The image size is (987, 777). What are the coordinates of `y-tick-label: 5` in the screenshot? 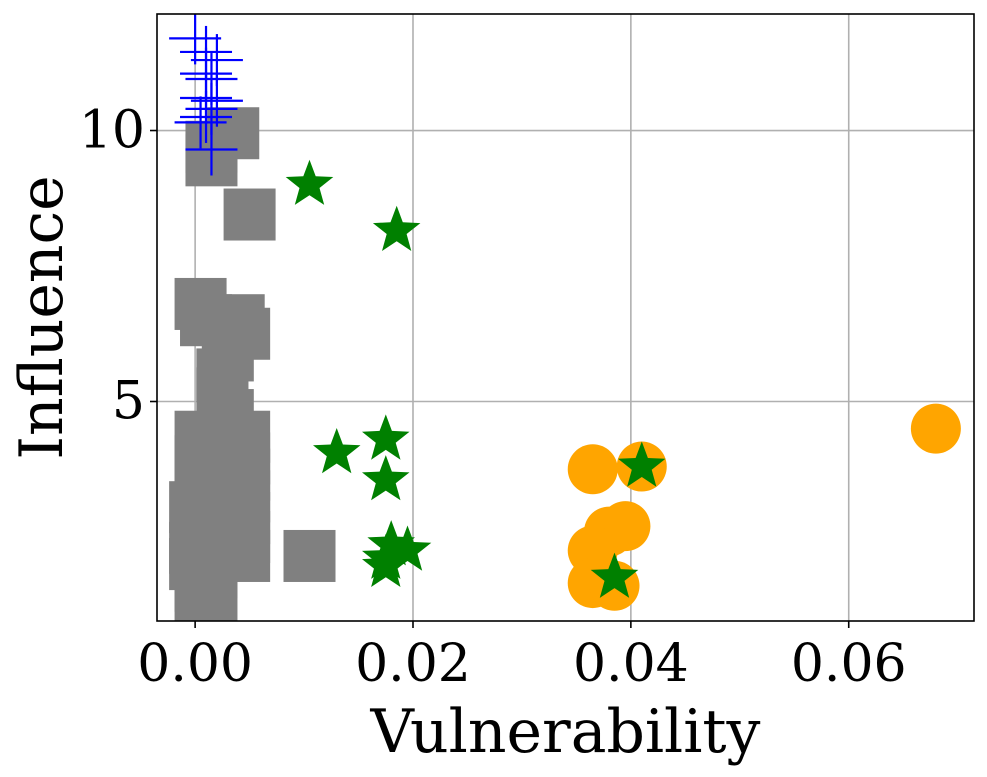 It's located at (128, 402).